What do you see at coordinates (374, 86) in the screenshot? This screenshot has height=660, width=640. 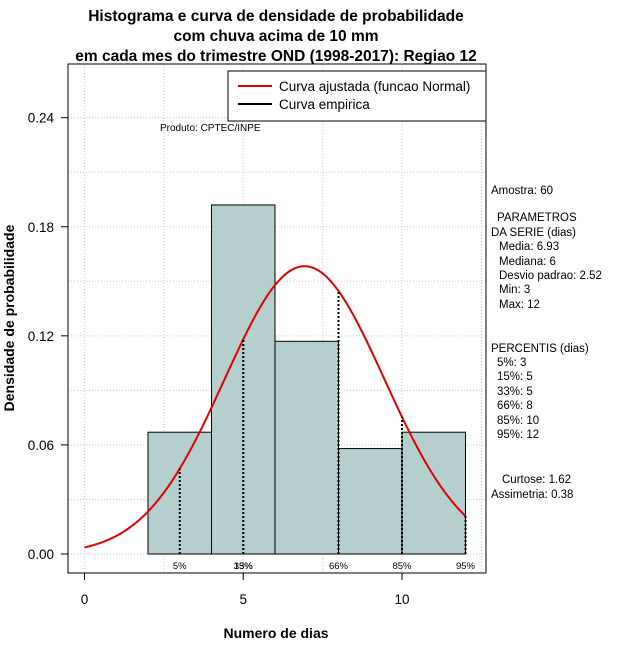 I see `legend-label-normal: Curva ajustada (funcao Normal)` at bounding box center [374, 86].